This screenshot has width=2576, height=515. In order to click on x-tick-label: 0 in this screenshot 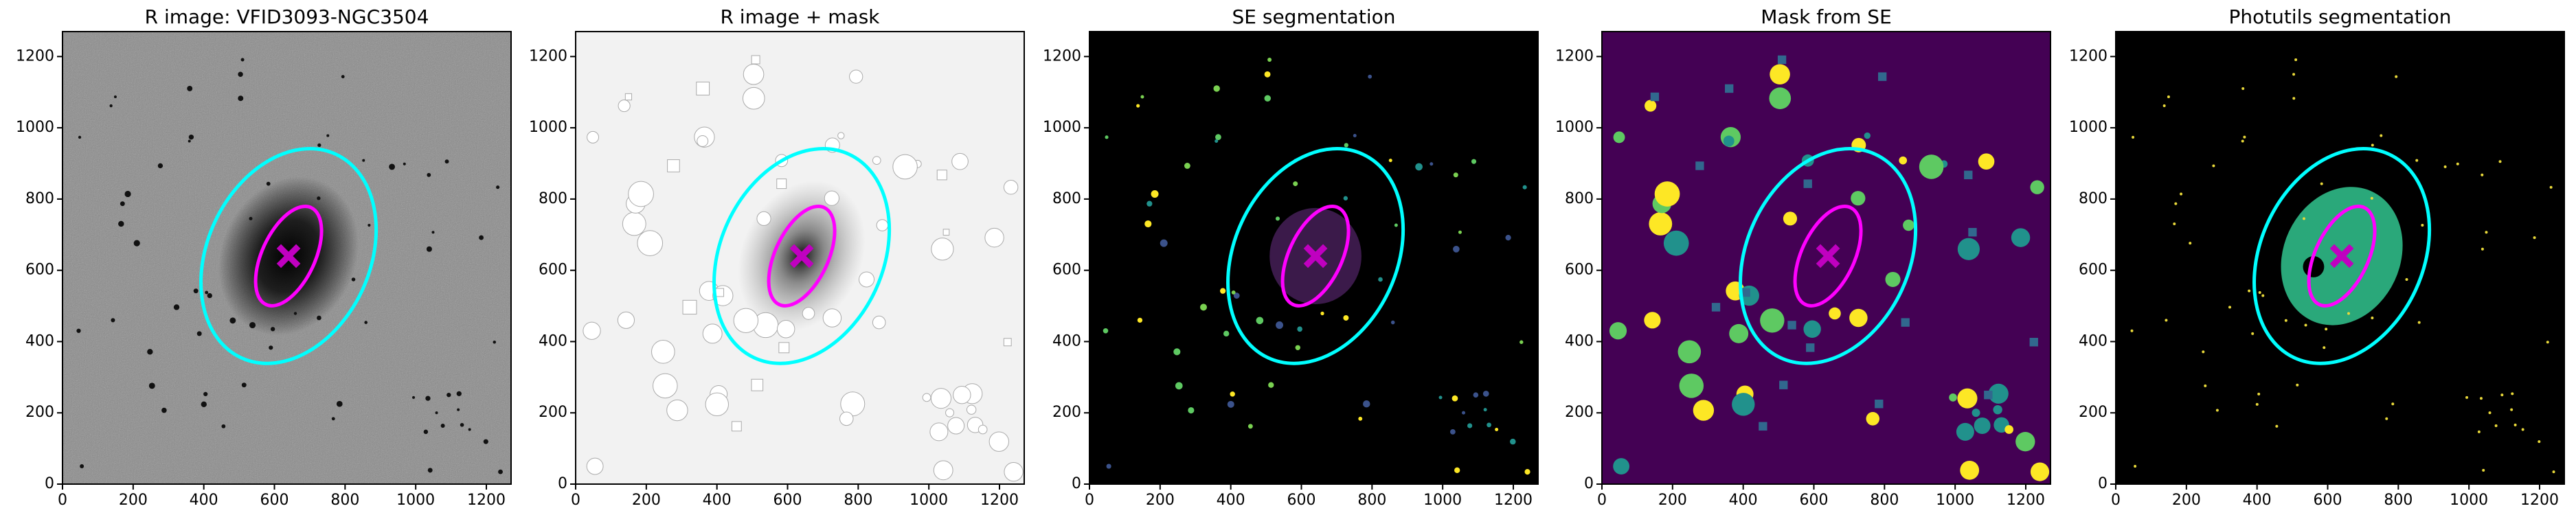, I will do `click(575, 500)`.